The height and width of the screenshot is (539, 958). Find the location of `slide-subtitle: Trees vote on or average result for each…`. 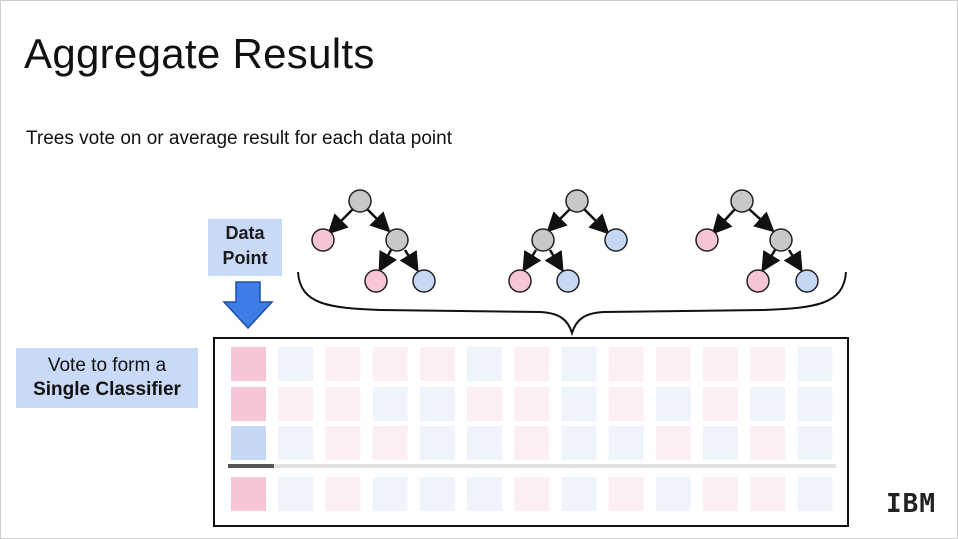

slide-subtitle: Trees vote on or average result for each… is located at coordinates (239, 138).